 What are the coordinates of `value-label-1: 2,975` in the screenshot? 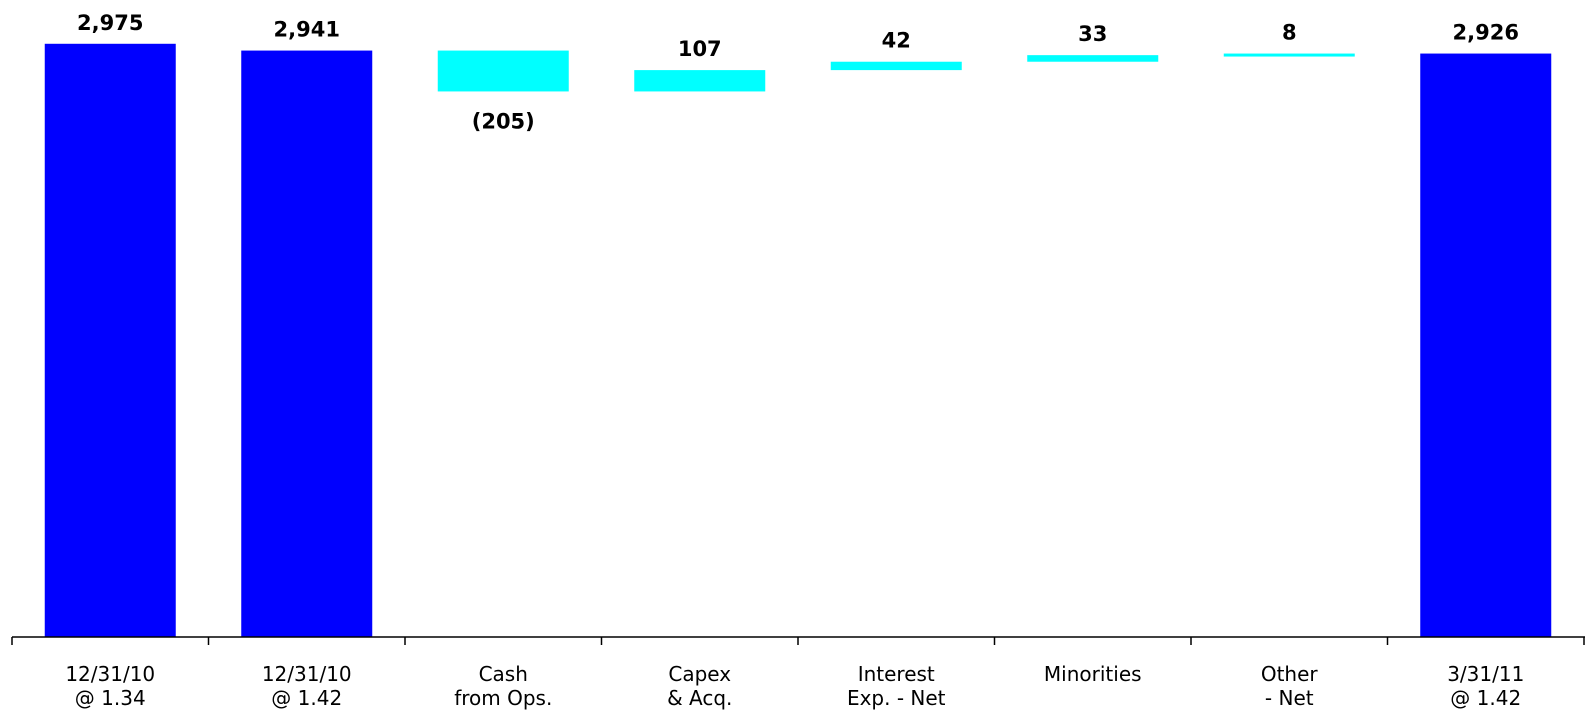 It's located at (110, 23).